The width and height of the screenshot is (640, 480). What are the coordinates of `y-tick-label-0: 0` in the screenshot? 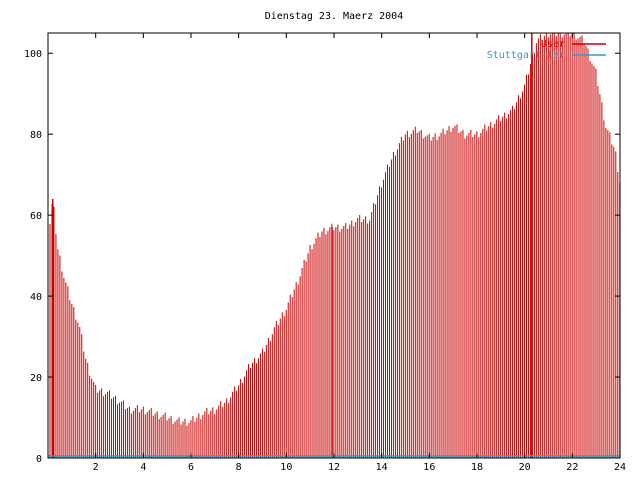 It's located at (39, 459).